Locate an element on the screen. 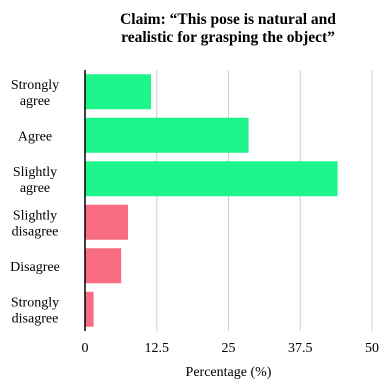 Image resolution: width=381 pixels, height=381 pixels. x-axis-label: Percentage (%) is located at coordinates (229, 372).